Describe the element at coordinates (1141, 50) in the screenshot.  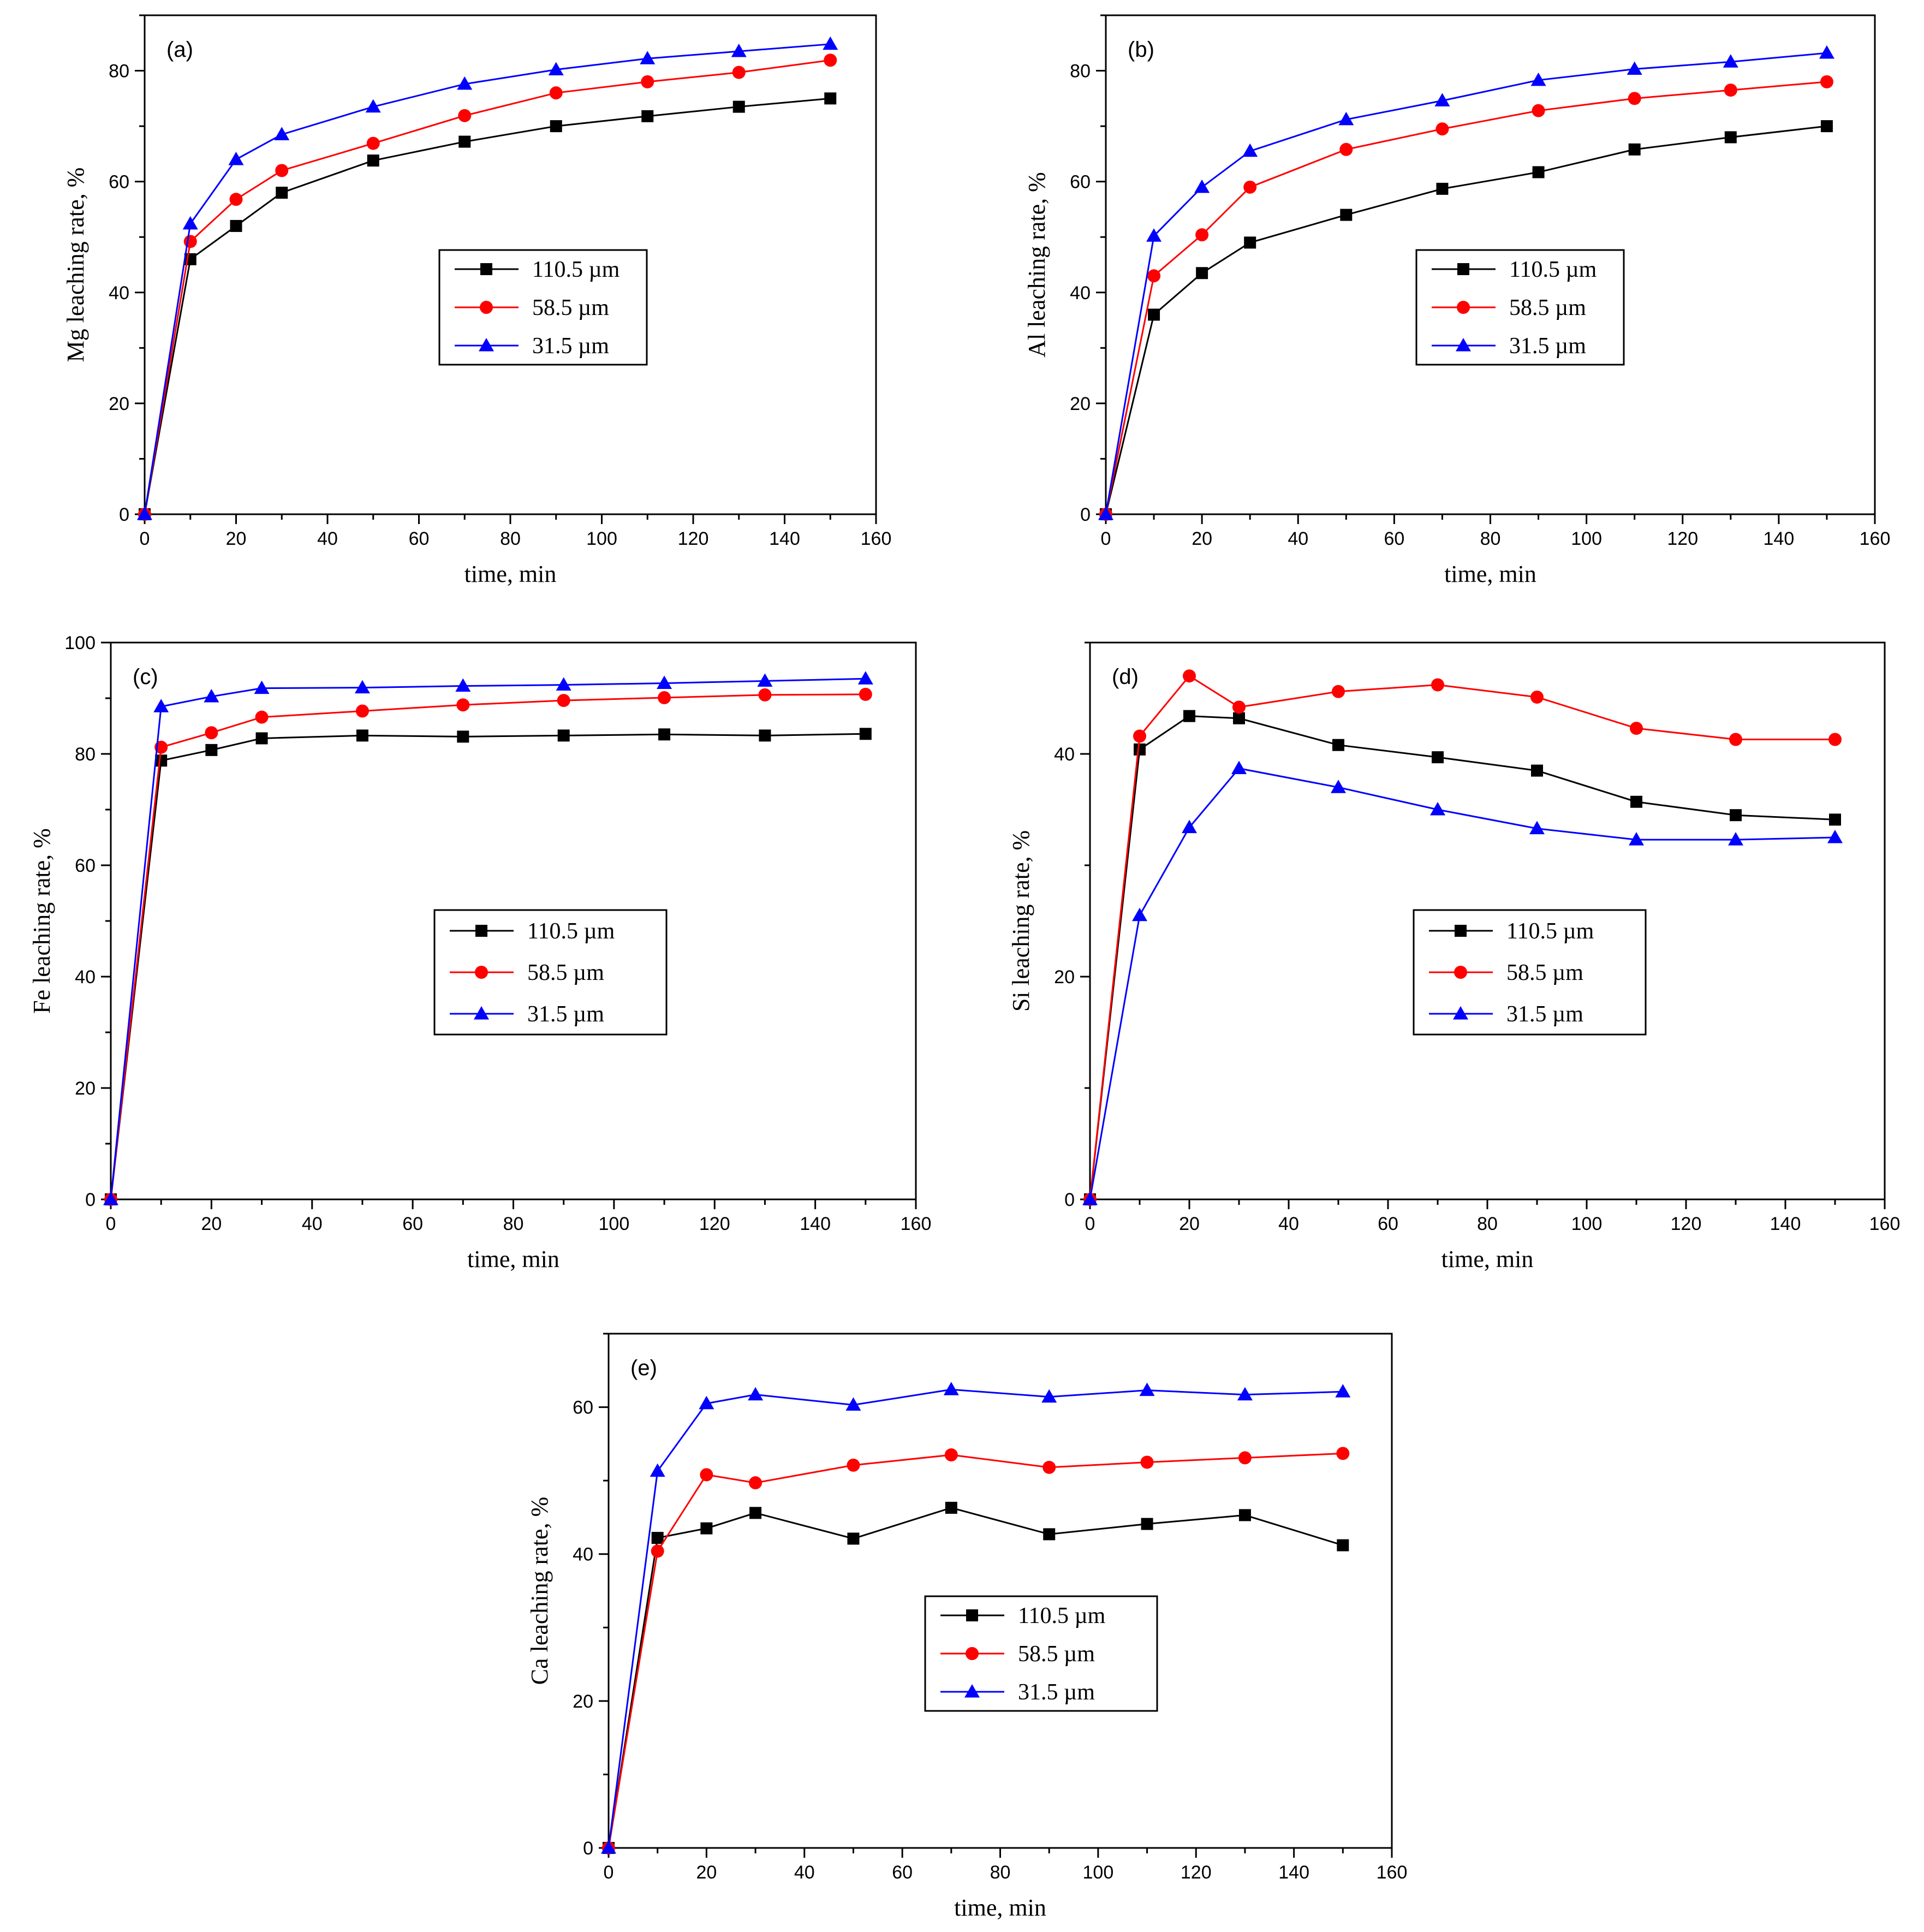
I see `panel-label: (b)` at that location.